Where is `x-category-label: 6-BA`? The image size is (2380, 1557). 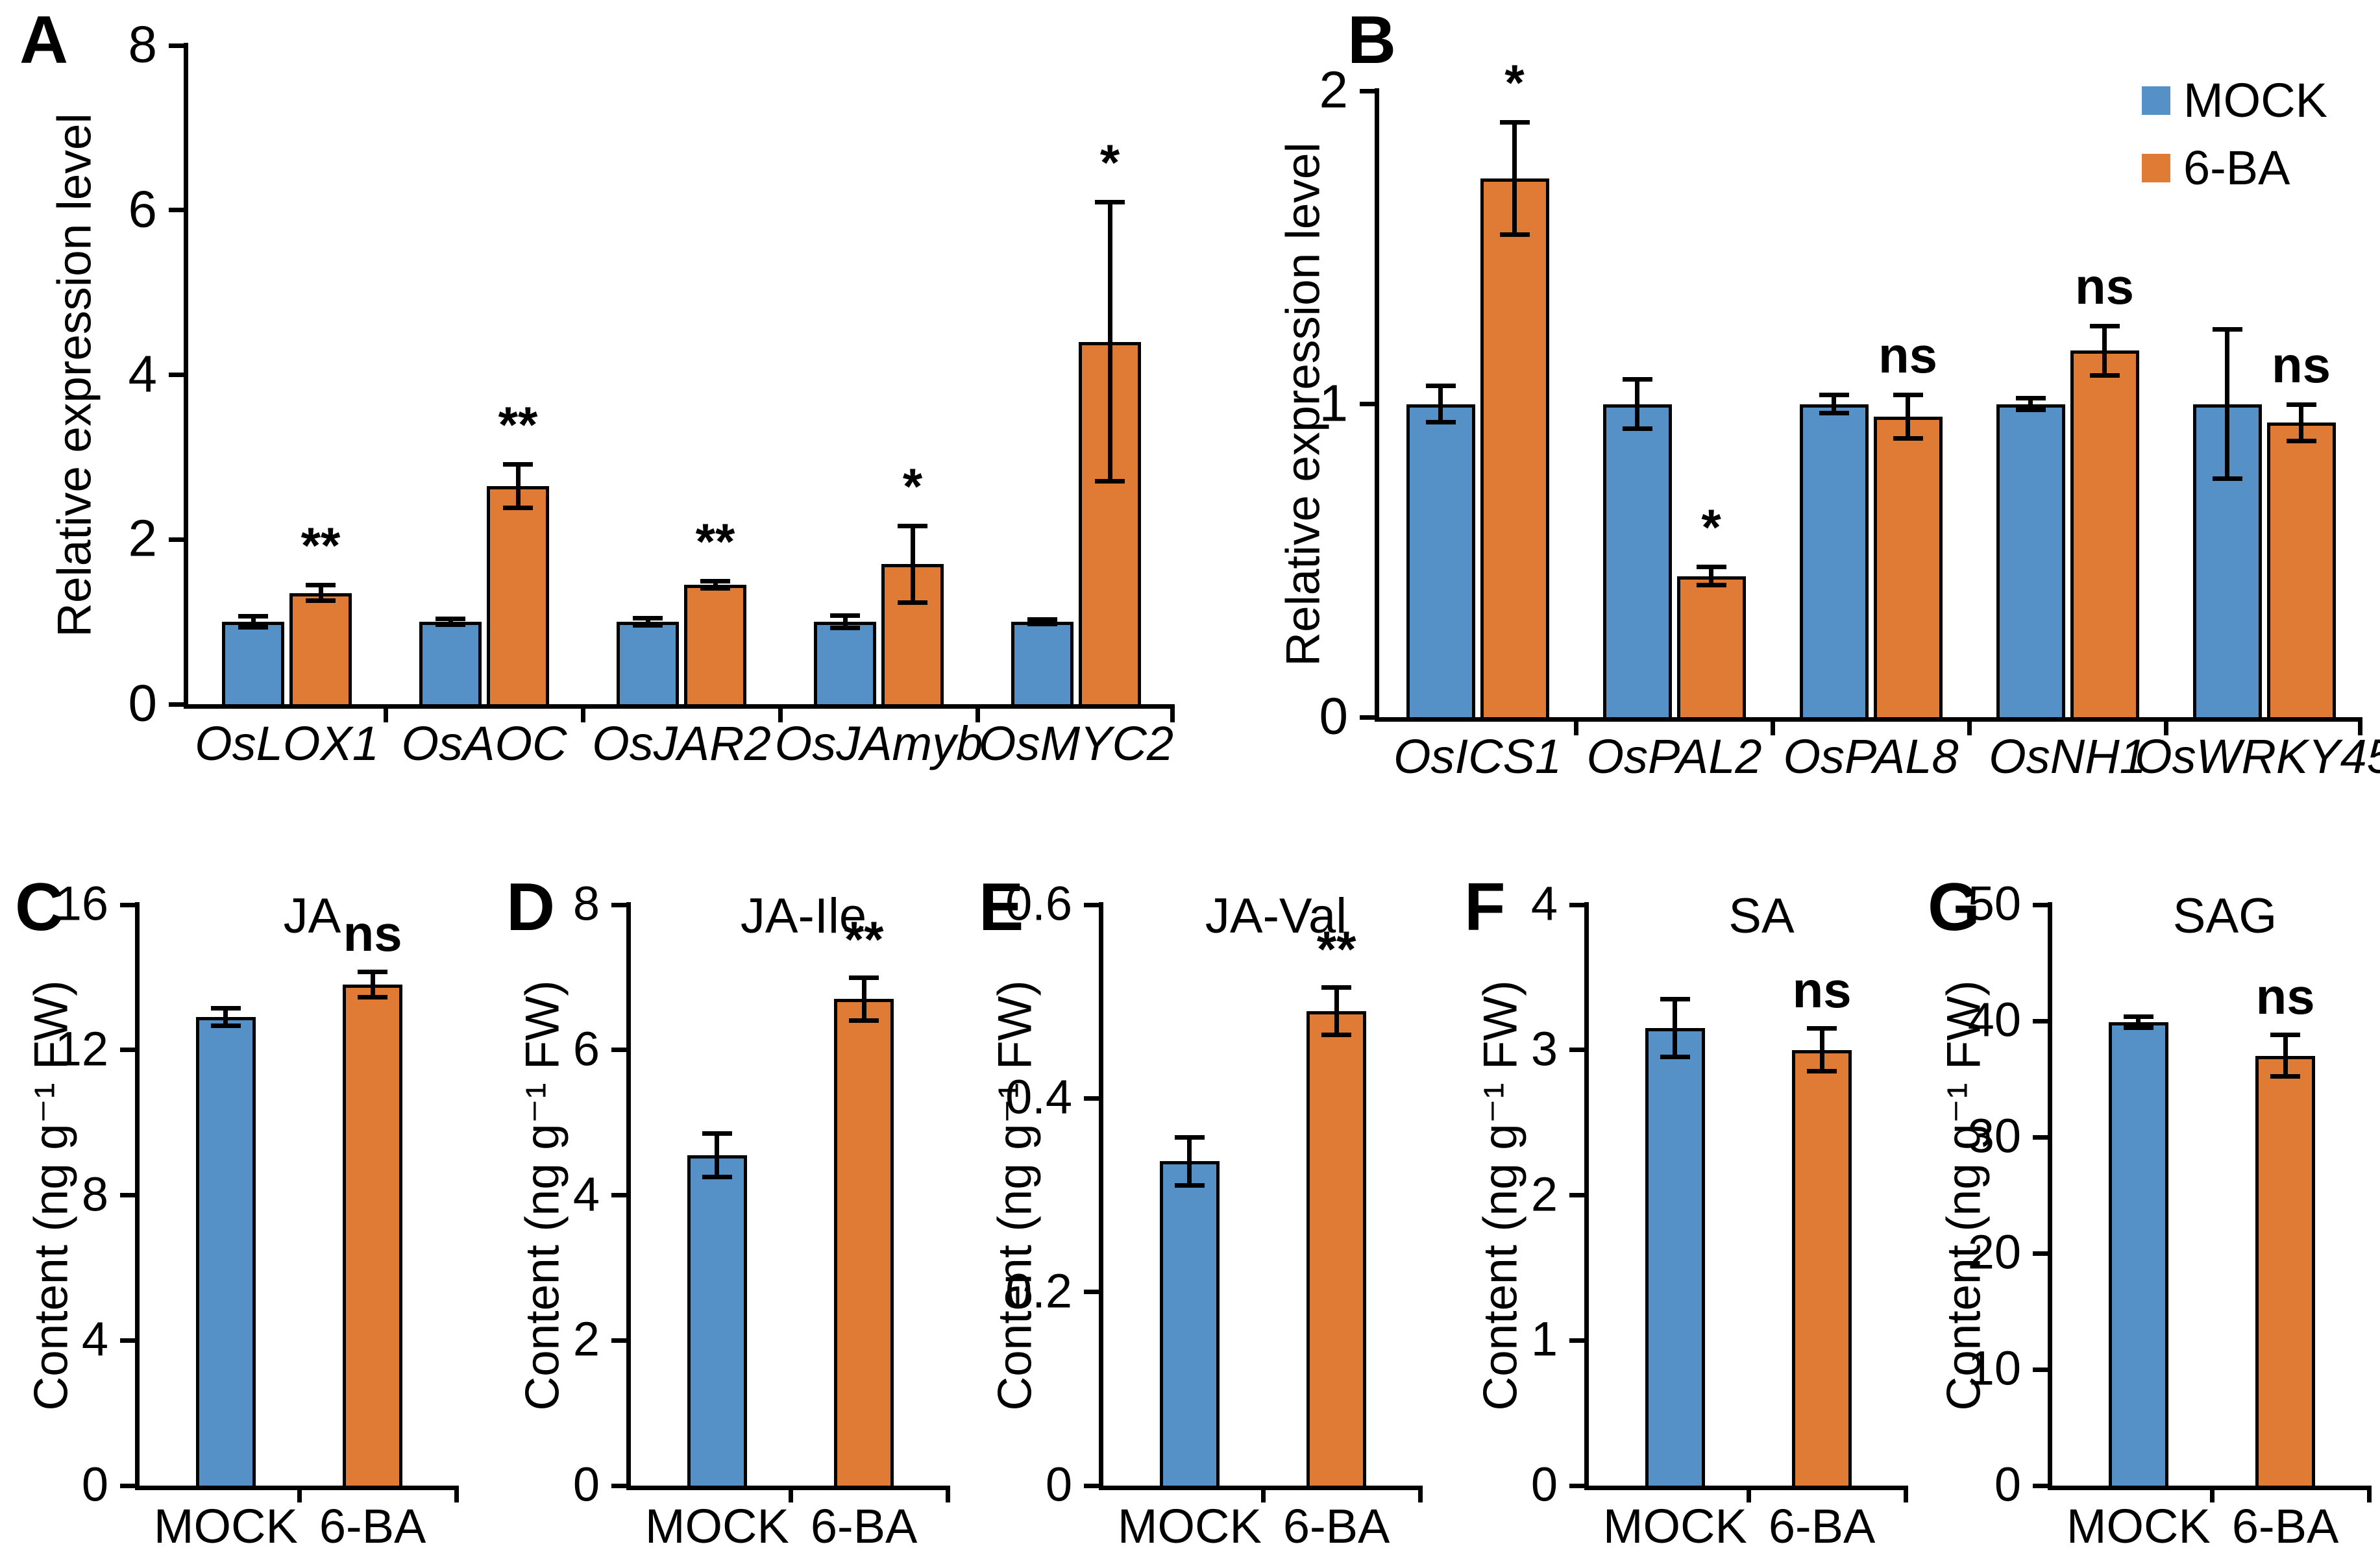
x-category-label: 6-BA is located at coordinates (1822, 1526).